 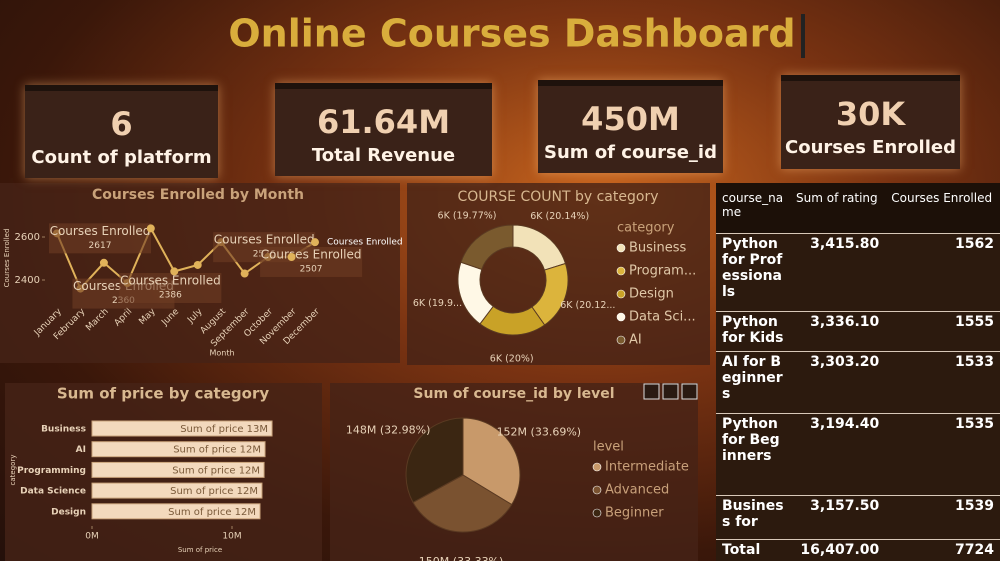 What do you see at coordinates (838, 208) in the screenshot?
I see `column-header: Sum of rating` at bounding box center [838, 208].